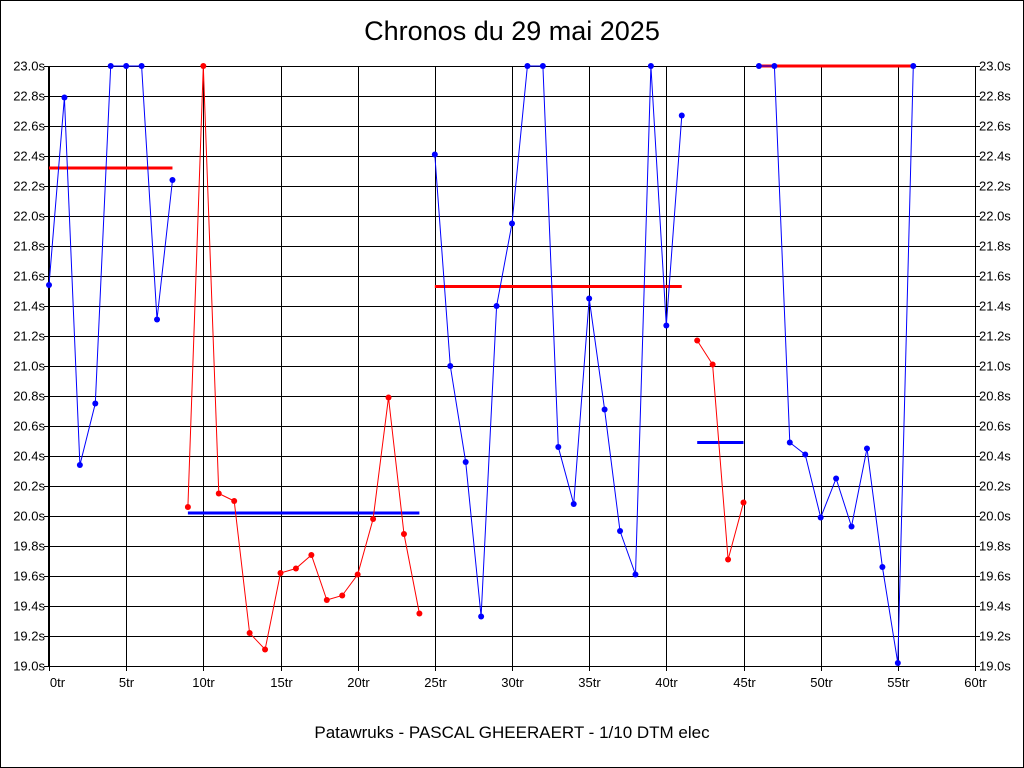  What do you see at coordinates (995, 276) in the screenshot?
I see `y-tick-label-right: 21.6s` at bounding box center [995, 276].